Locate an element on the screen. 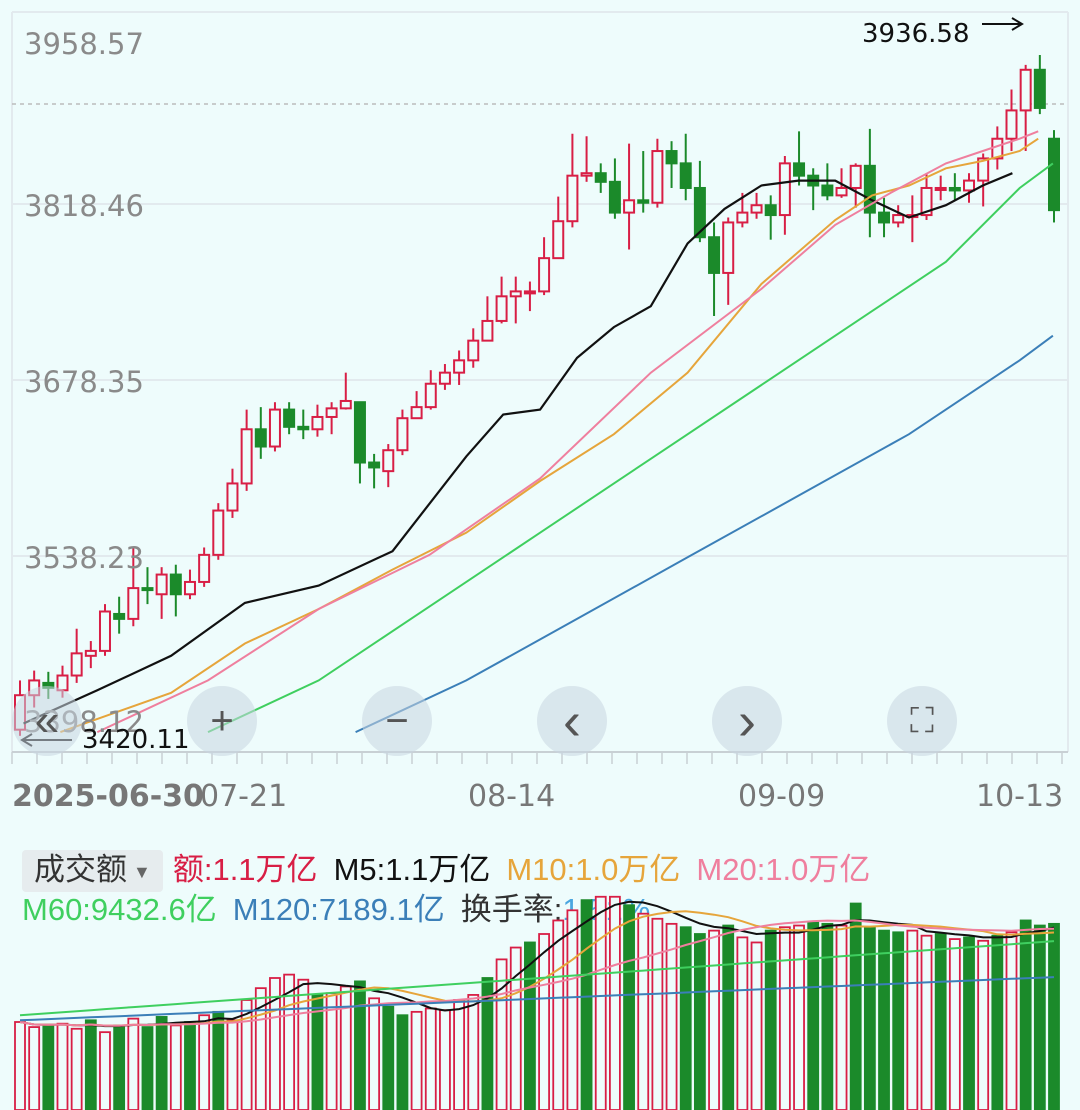 Image resolution: width=1080 pixels, height=1110 pixels. volume-ma-line-m20 is located at coordinates (537, 973).